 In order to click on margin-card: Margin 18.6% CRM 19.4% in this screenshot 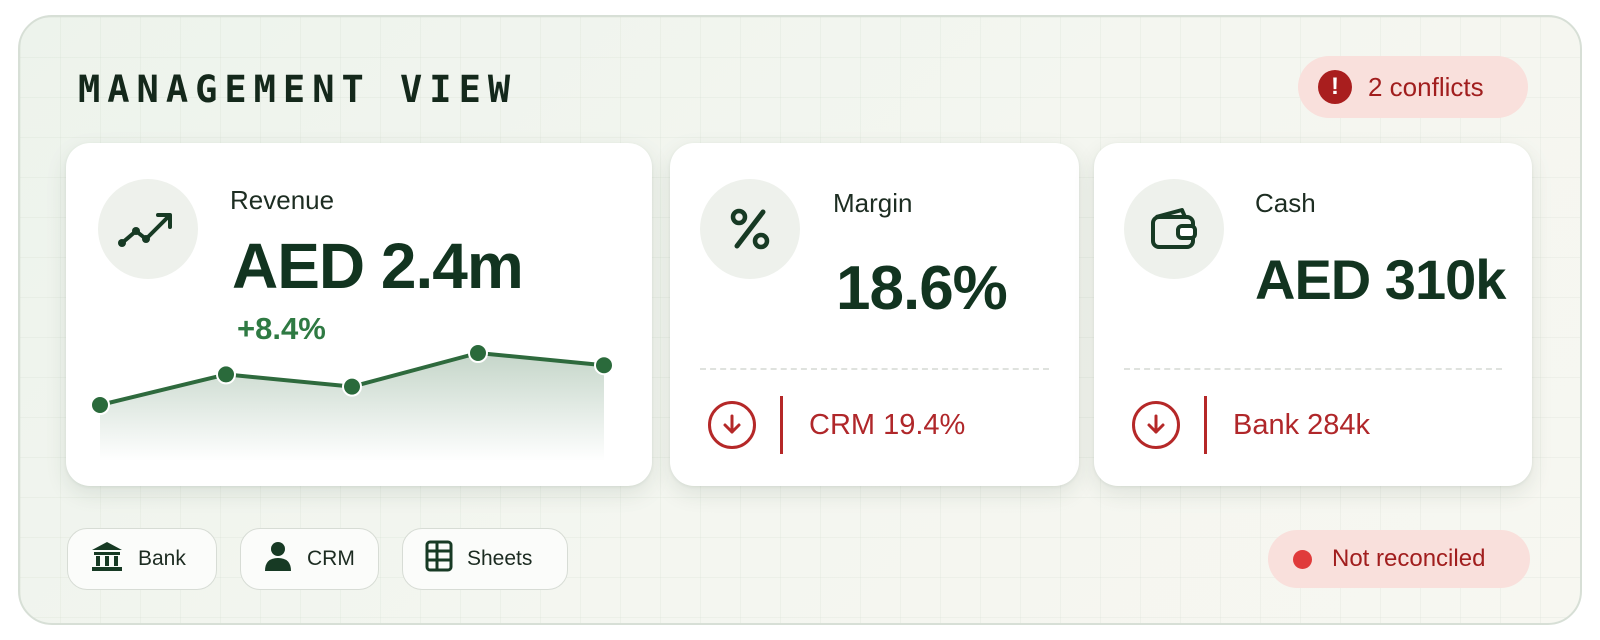, I will do `click(874, 314)`.